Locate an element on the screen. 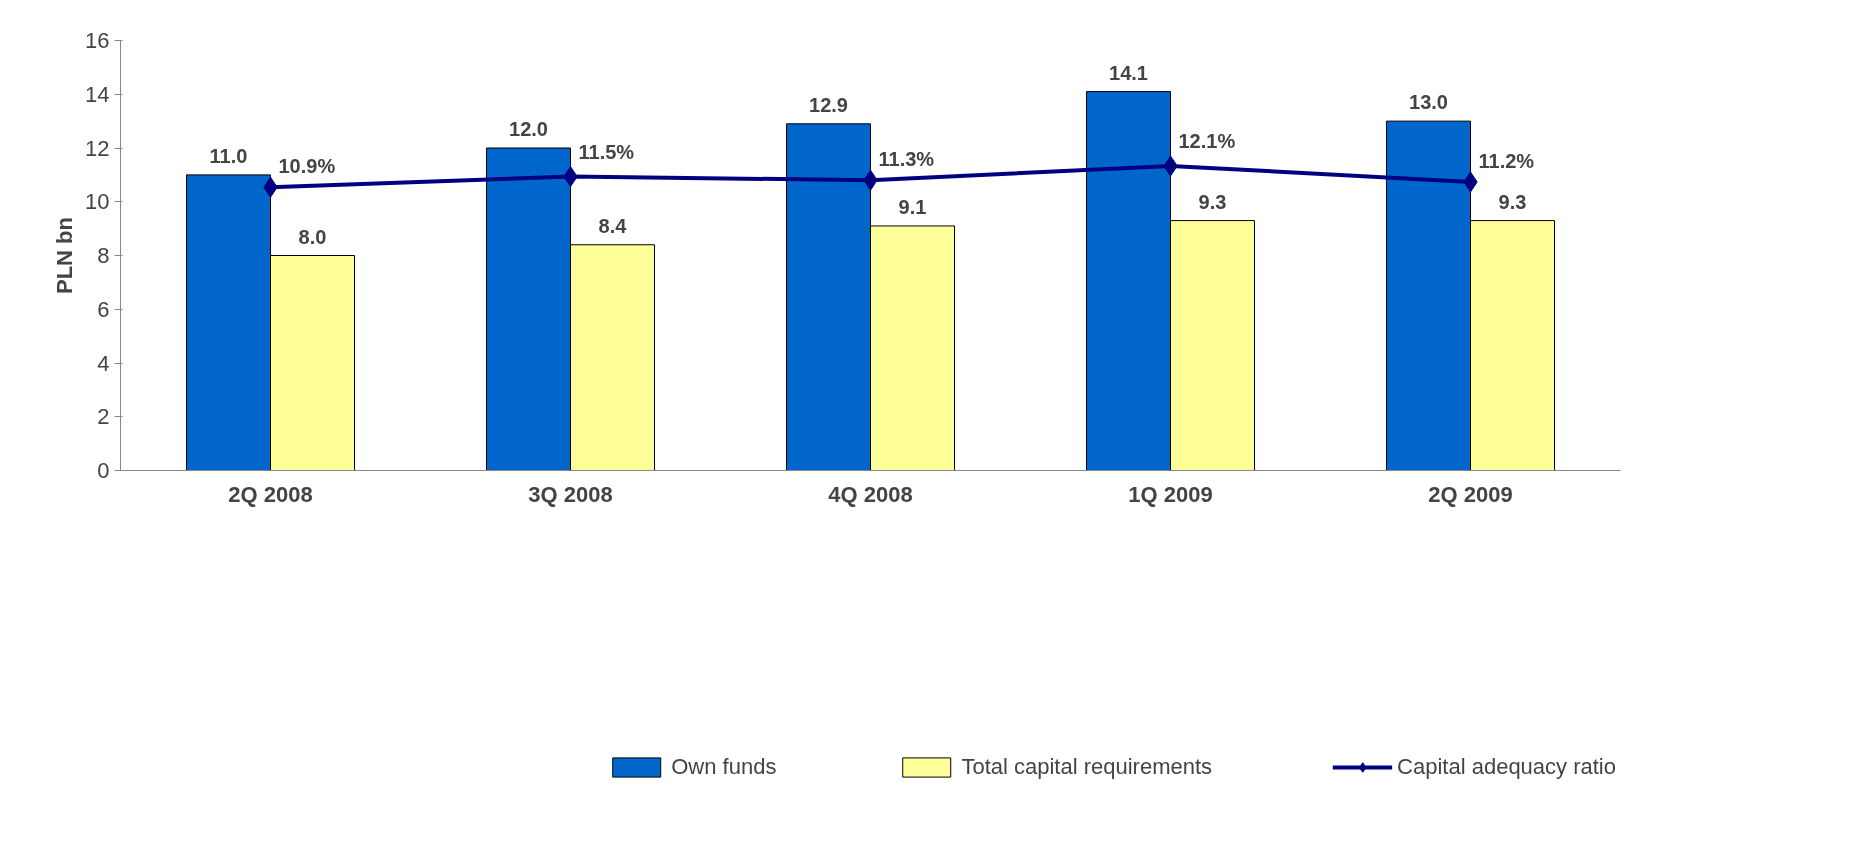 The image size is (1856, 853). x-tick-label: 1Q 2009 is located at coordinates (1170, 494).